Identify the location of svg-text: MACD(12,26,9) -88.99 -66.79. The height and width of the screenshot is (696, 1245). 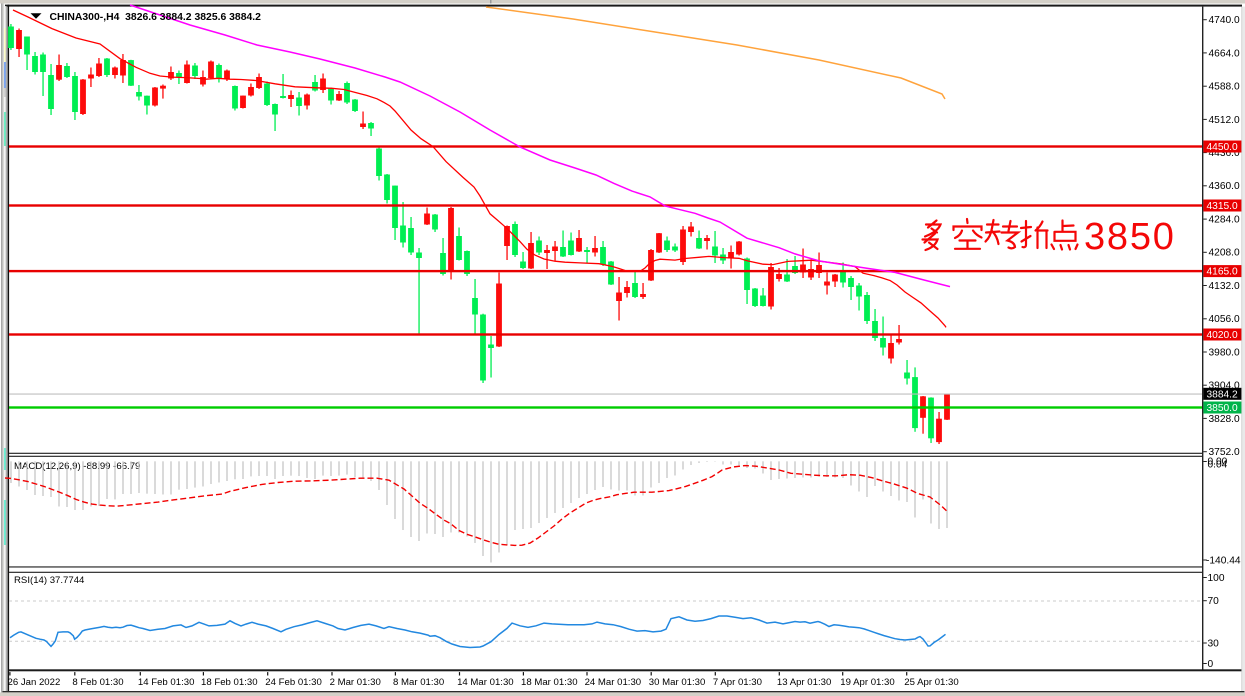
(77, 466).